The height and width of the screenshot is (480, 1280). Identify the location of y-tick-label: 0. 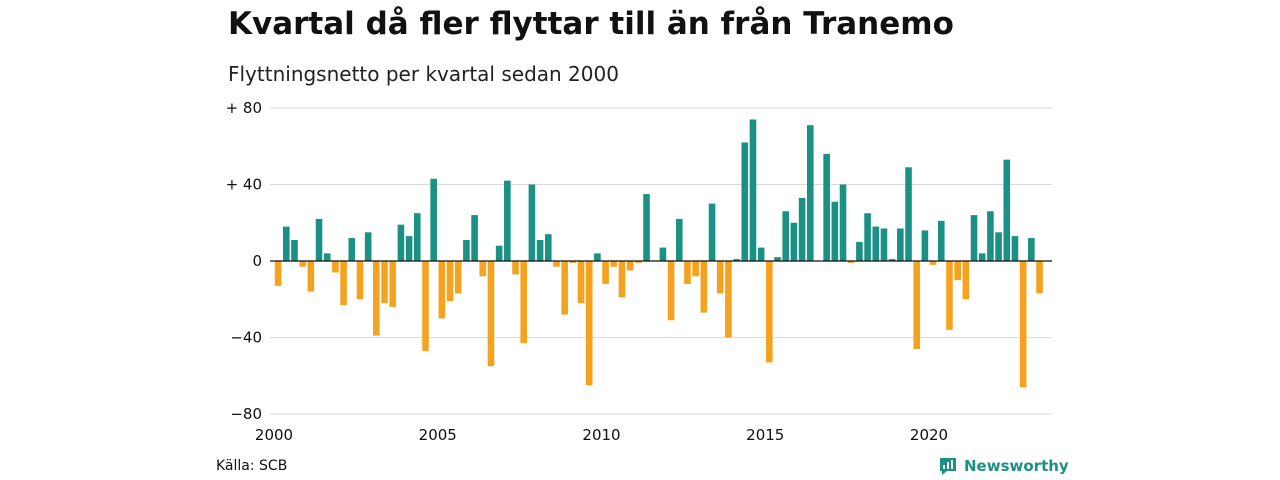
(257, 261).